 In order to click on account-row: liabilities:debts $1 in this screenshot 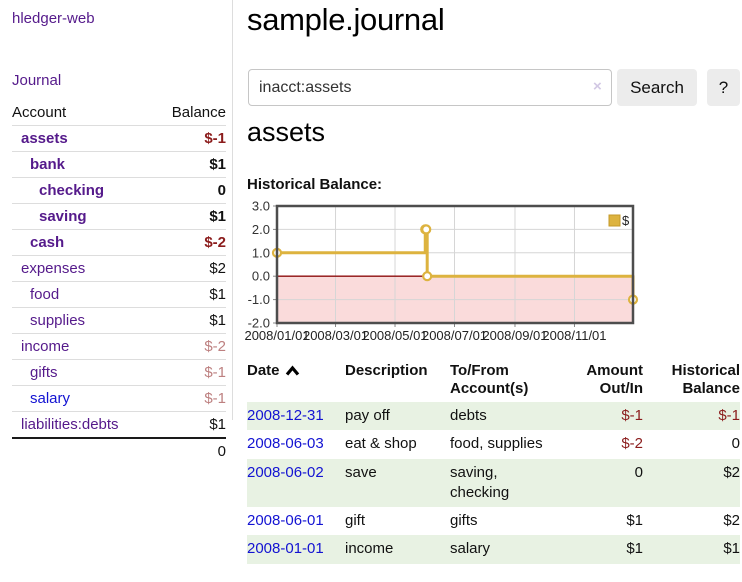, I will do `click(119, 425)`.